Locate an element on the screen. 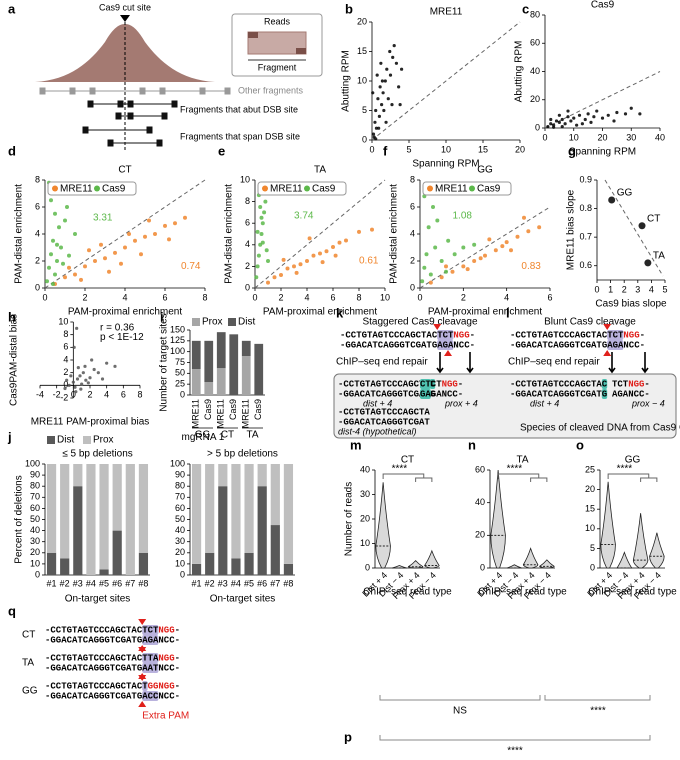 Image resolution: width=680 pixels, height=760 pixels. y-tick-label: 60 is located at coordinates (180, 508).